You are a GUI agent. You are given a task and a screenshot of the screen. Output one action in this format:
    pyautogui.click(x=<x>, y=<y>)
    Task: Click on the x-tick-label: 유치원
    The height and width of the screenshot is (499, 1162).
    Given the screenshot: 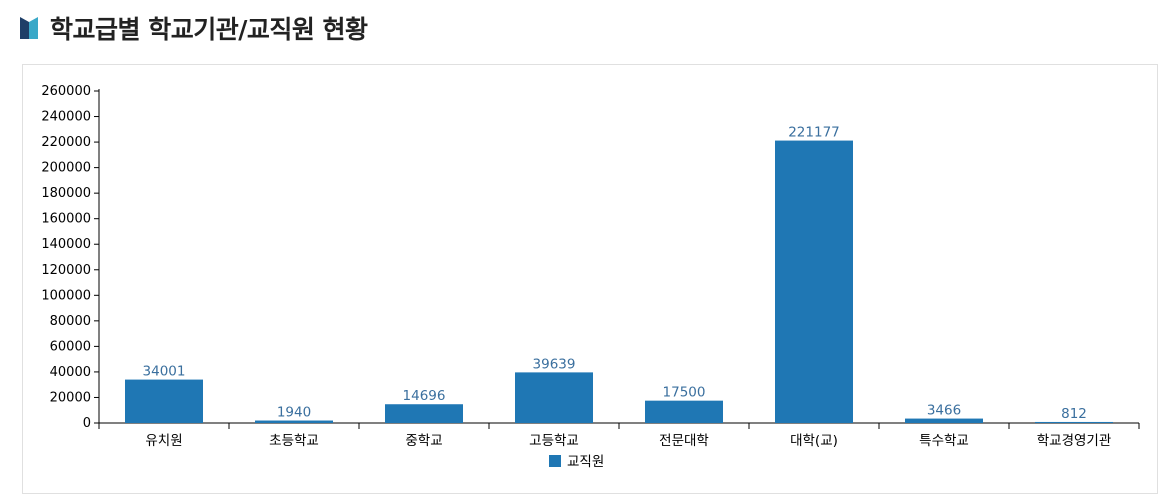 What is the action you would take?
    pyautogui.click(x=163, y=441)
    